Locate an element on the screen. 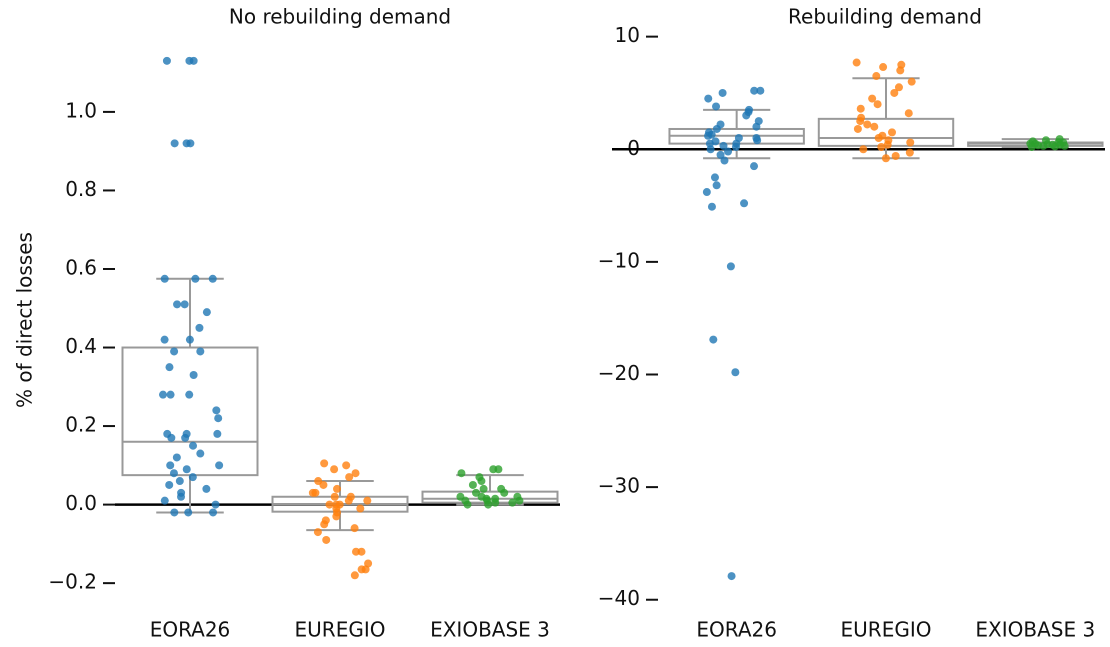 This screenshot has width=1110, height=647. y-tick-label: −0.2 is located at coordinates (72, 582).